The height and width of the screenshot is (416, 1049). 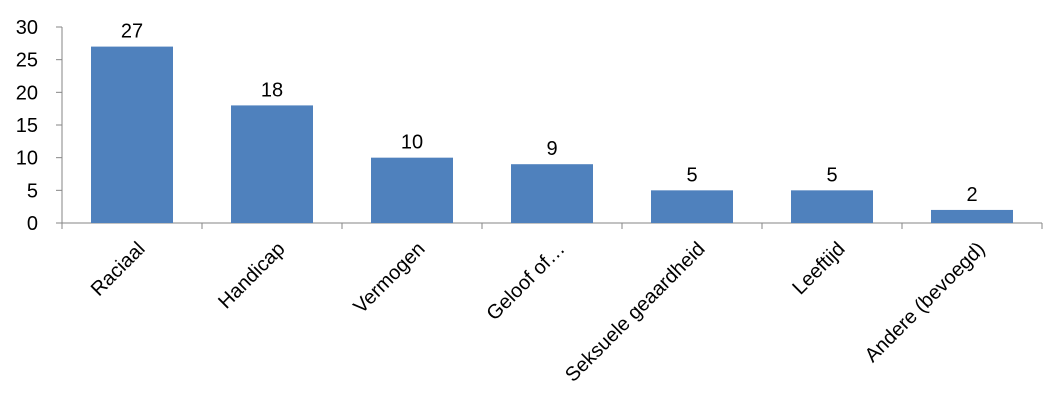 I want to click on y-axis-ticks: 0 5 10 15 20 25 30, so click(x=39, y=126).